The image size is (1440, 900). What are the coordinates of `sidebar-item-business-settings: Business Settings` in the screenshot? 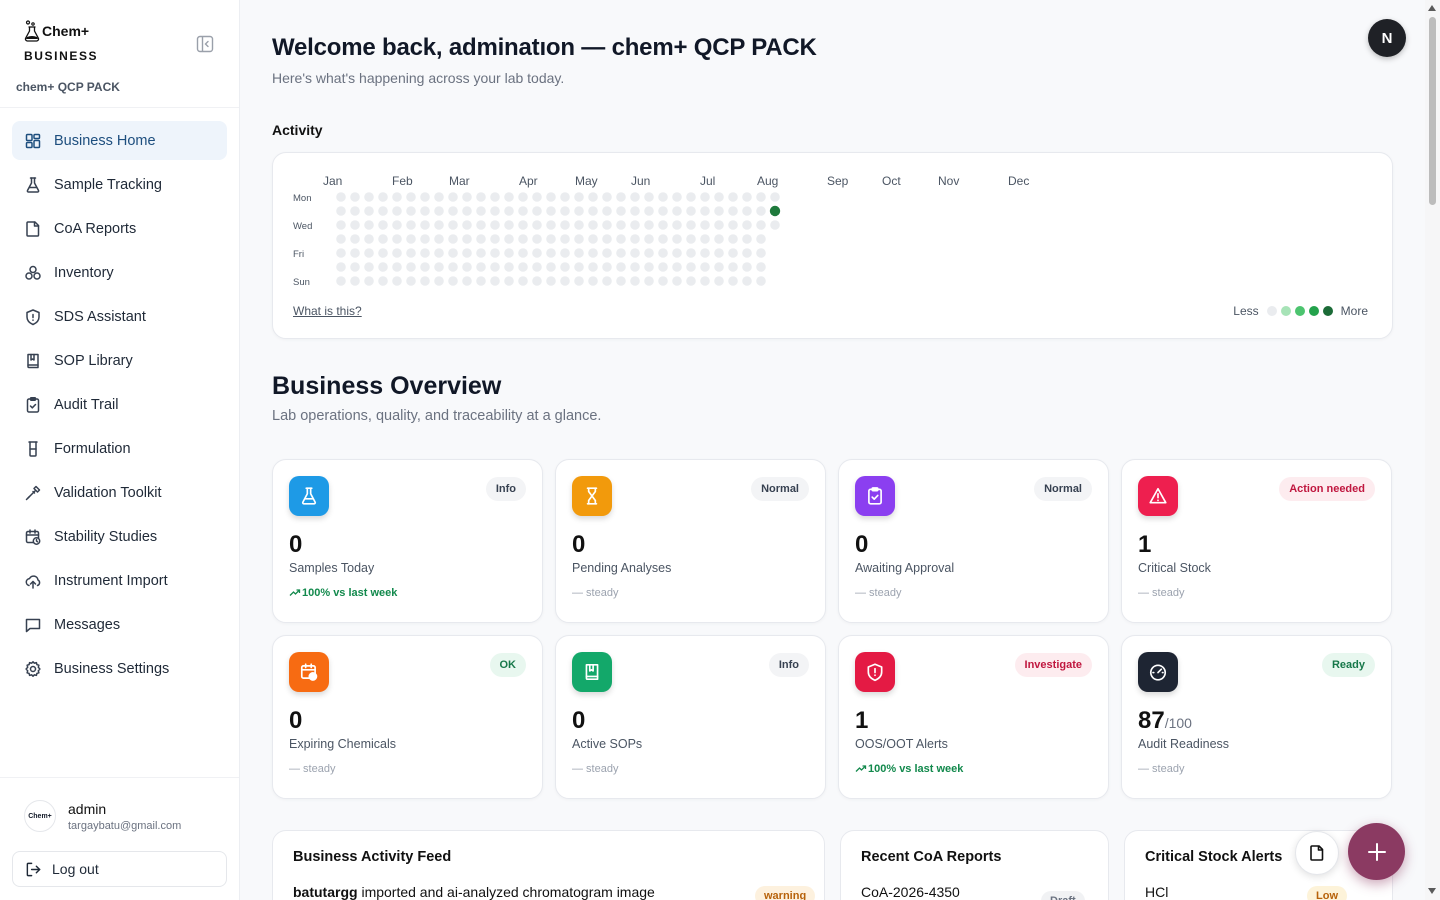 It's located at (119, 668).